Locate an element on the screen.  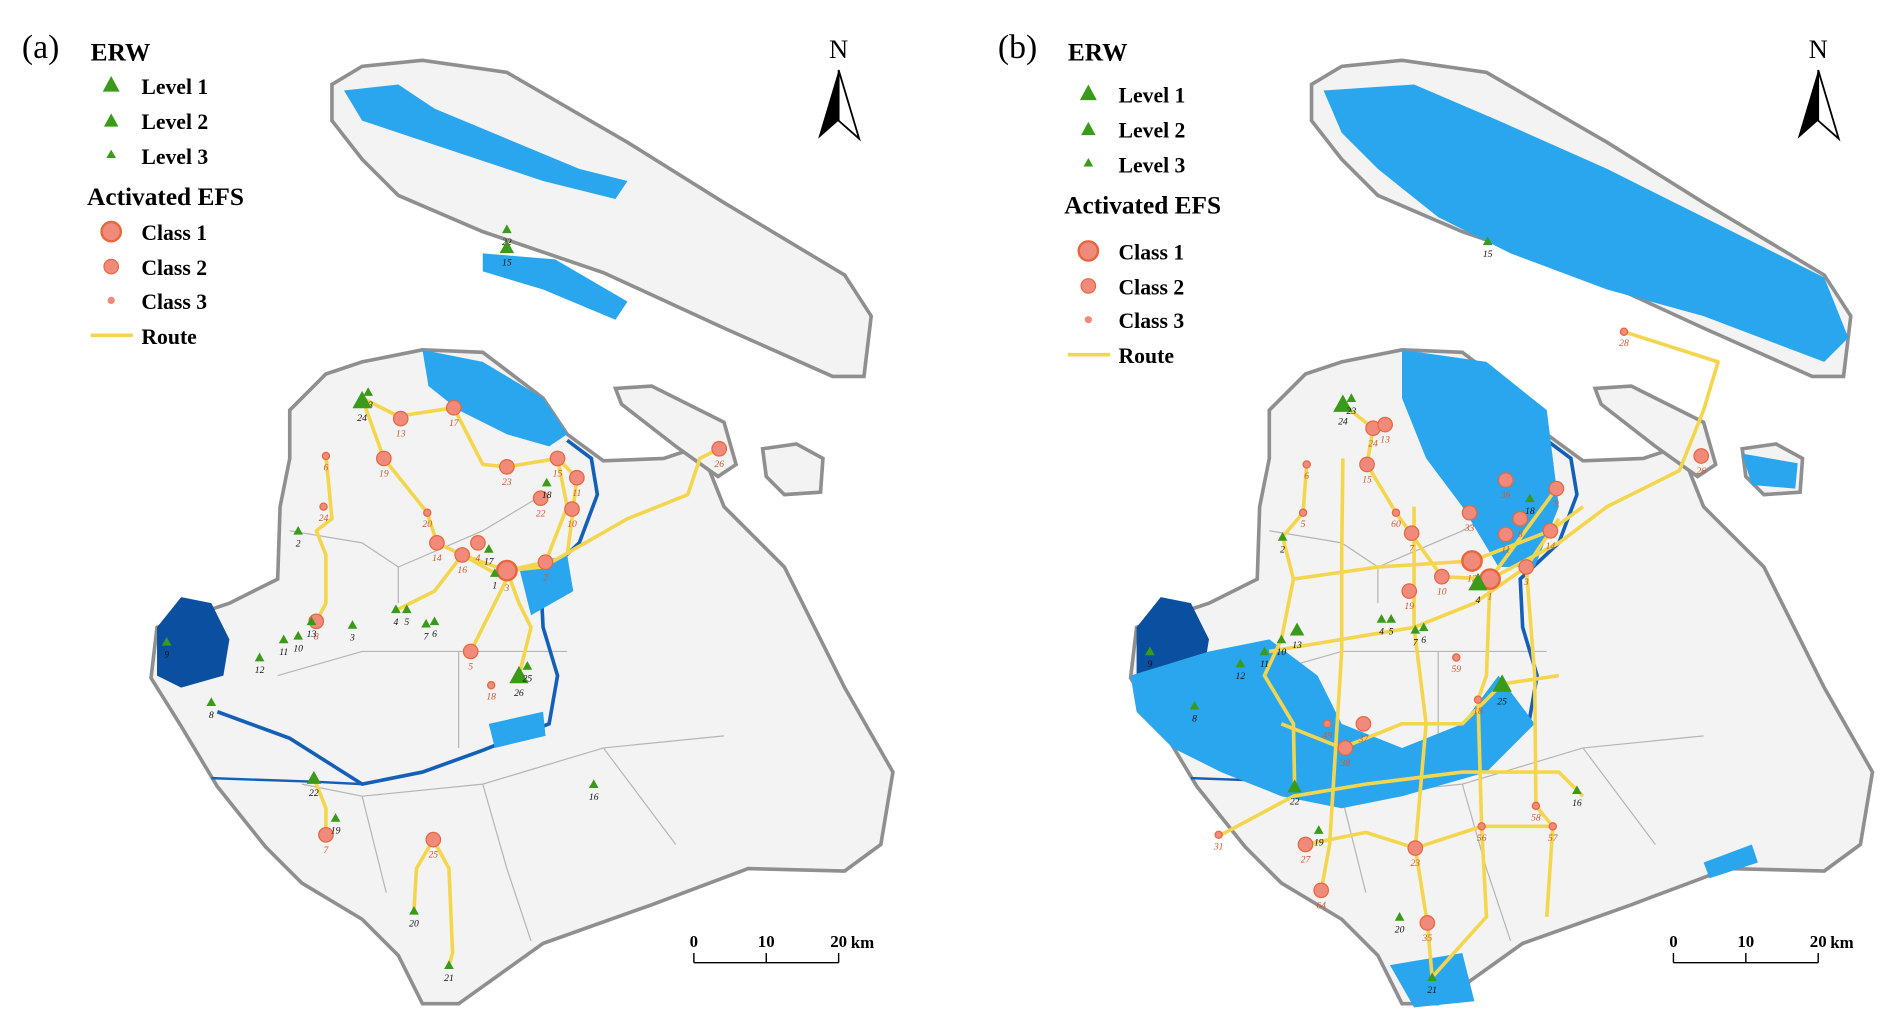
north-arrow: N is located at coordinates (1819, 88).